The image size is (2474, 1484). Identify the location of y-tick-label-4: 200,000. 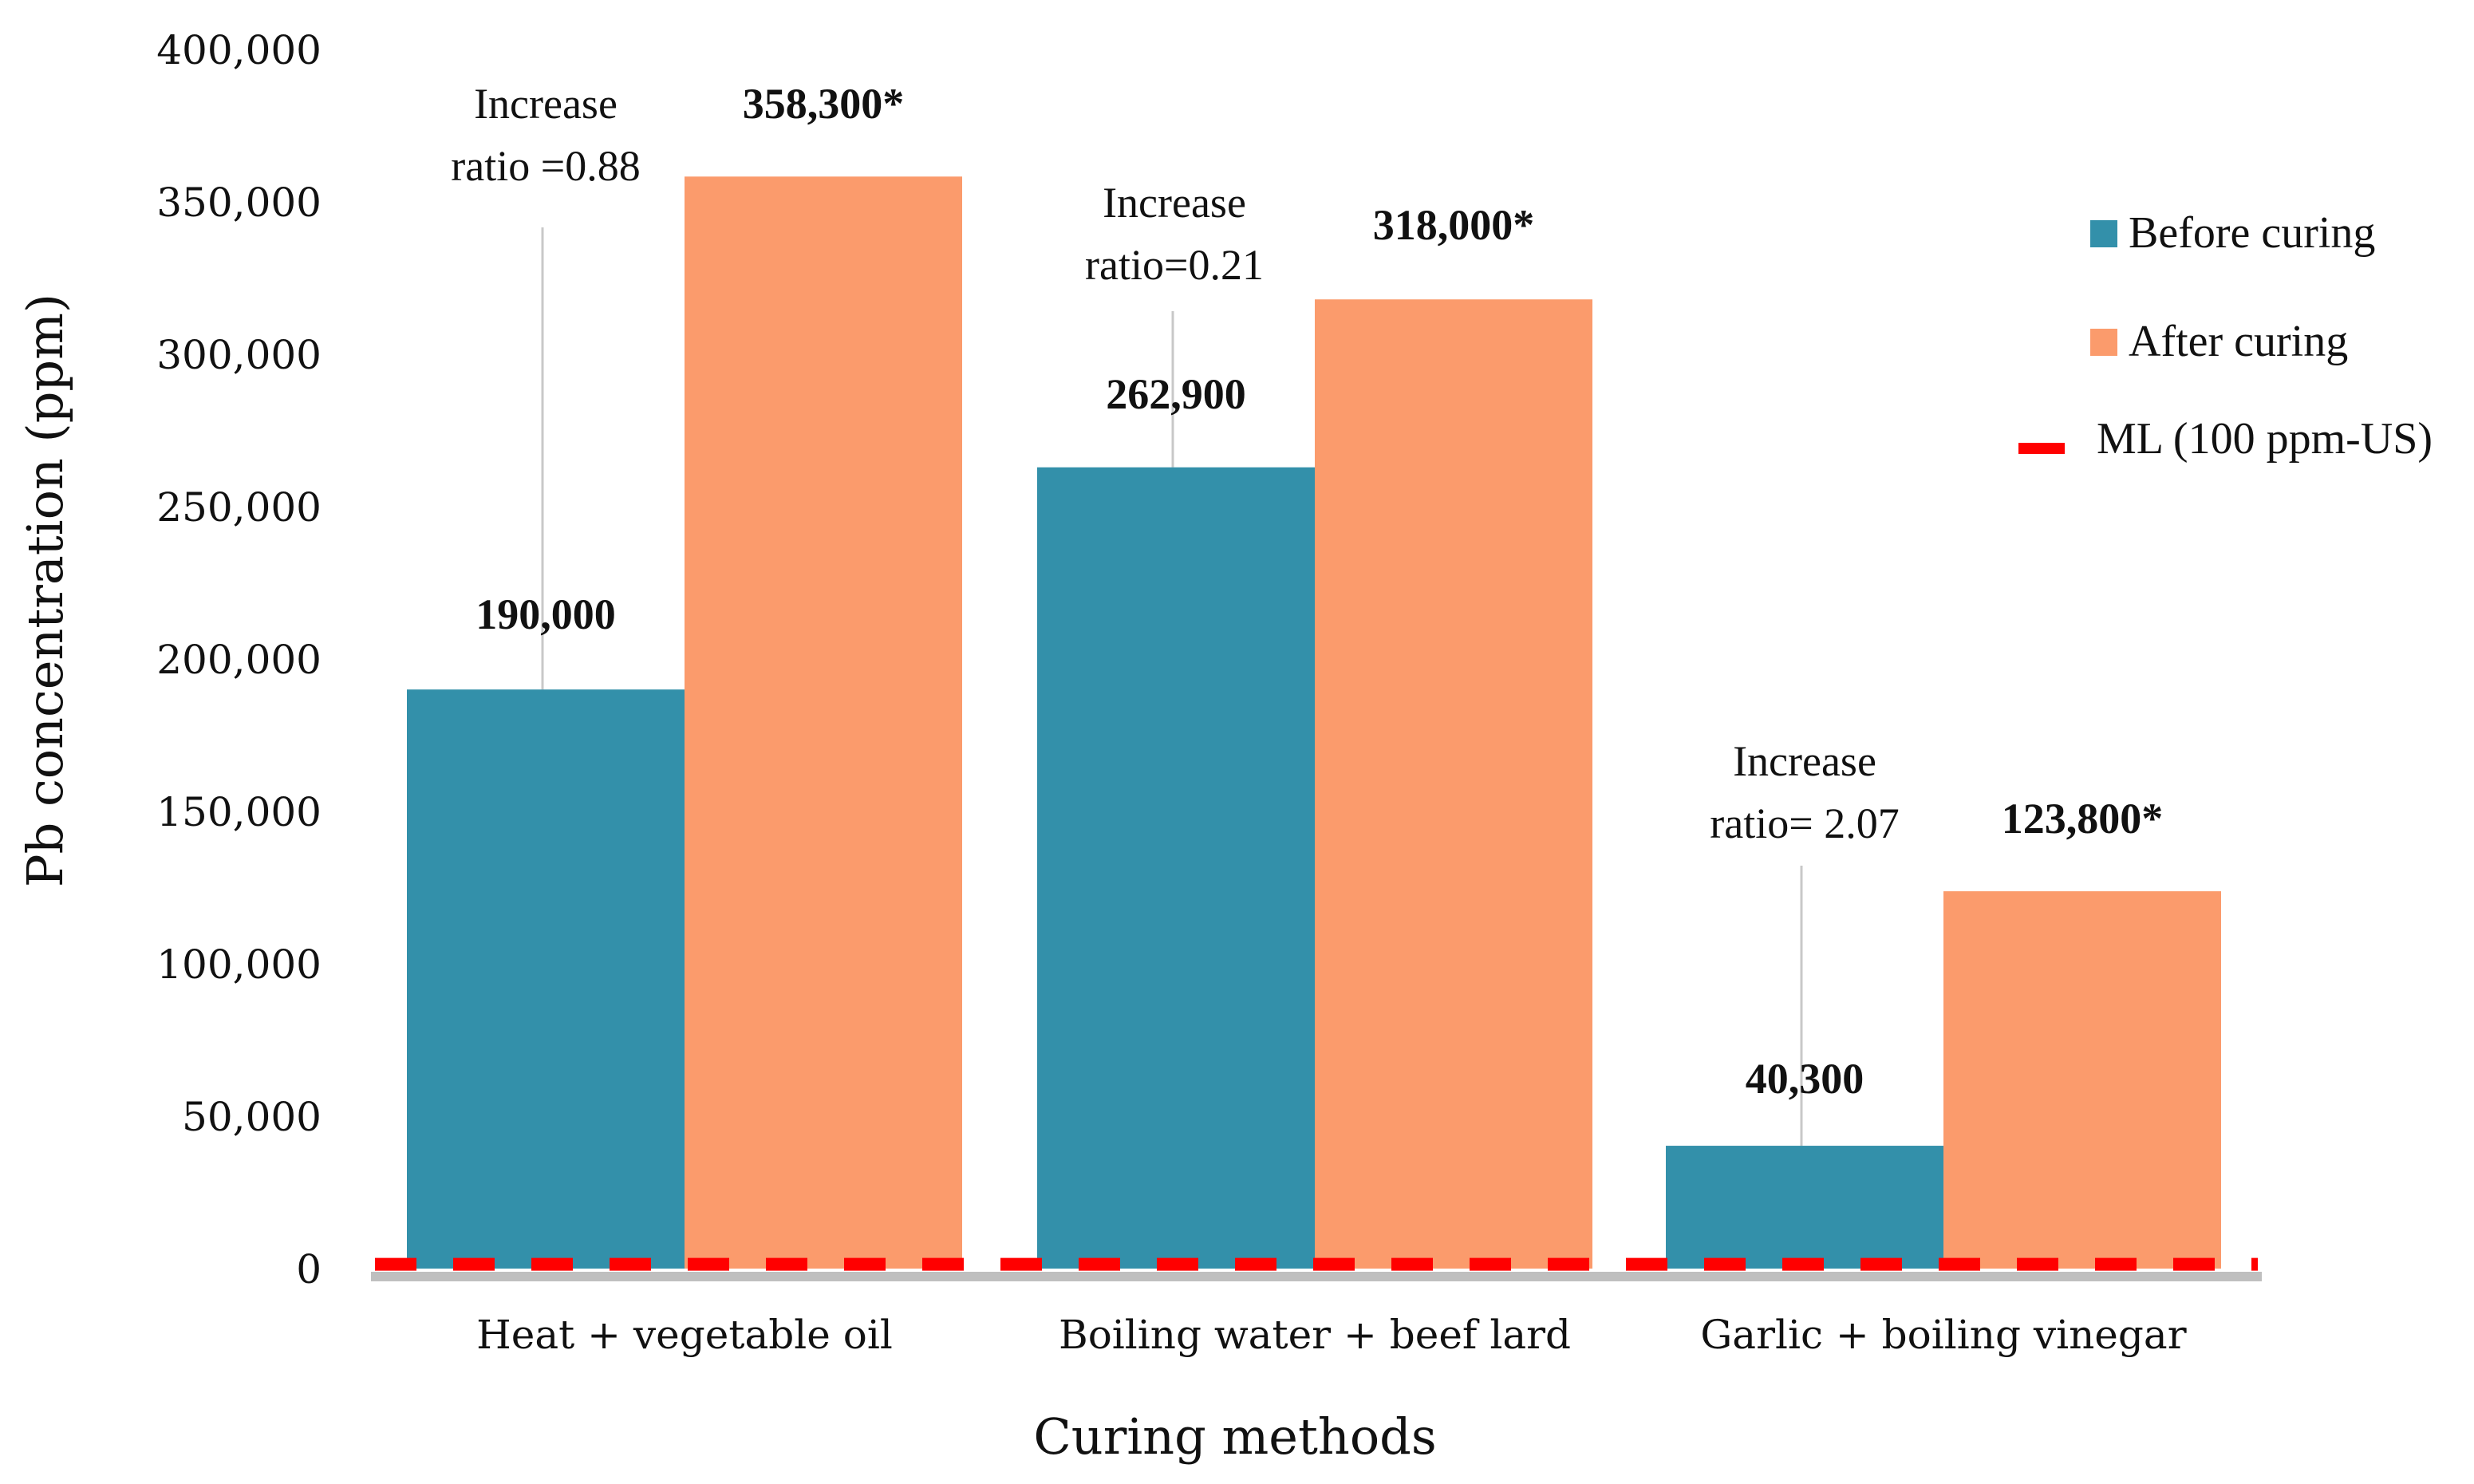
(239, 660).